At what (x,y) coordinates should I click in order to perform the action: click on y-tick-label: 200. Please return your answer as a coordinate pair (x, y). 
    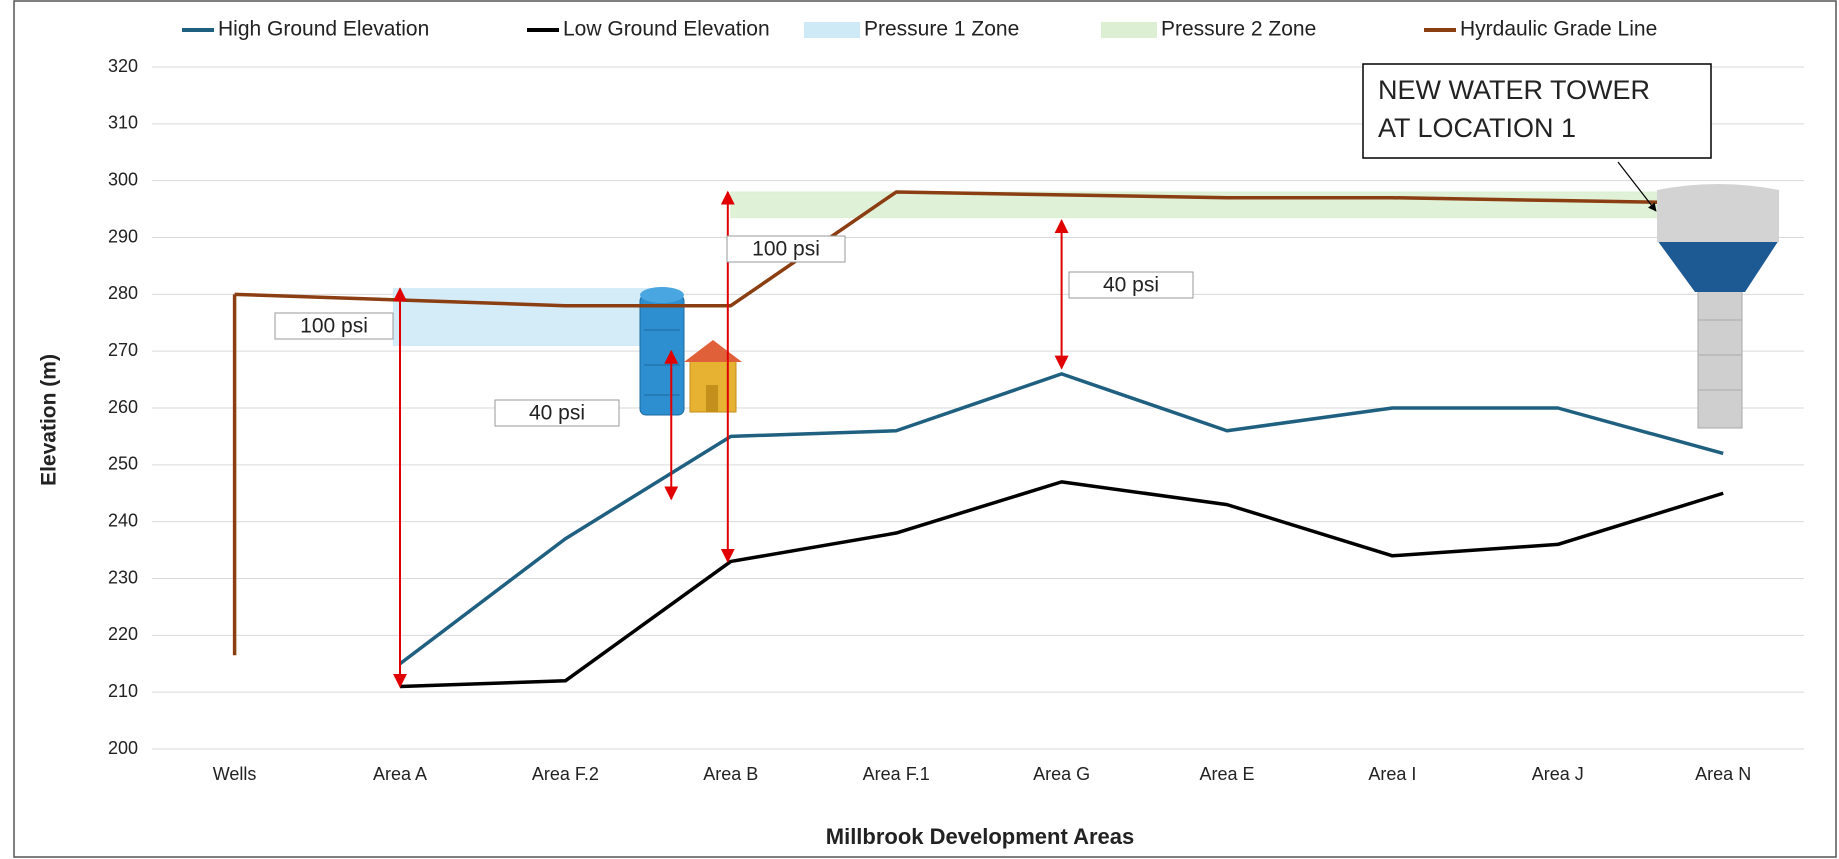
    Looking at the image, I should click on (123, 748).